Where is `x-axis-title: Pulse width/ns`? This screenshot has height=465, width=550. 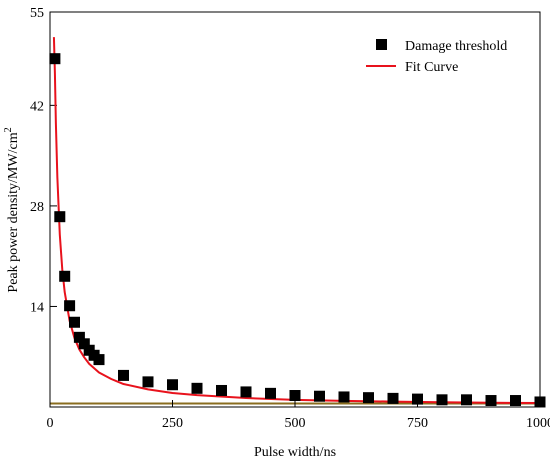 x-axis-title: Pulse width/ns is located at coordinates (295, 452).